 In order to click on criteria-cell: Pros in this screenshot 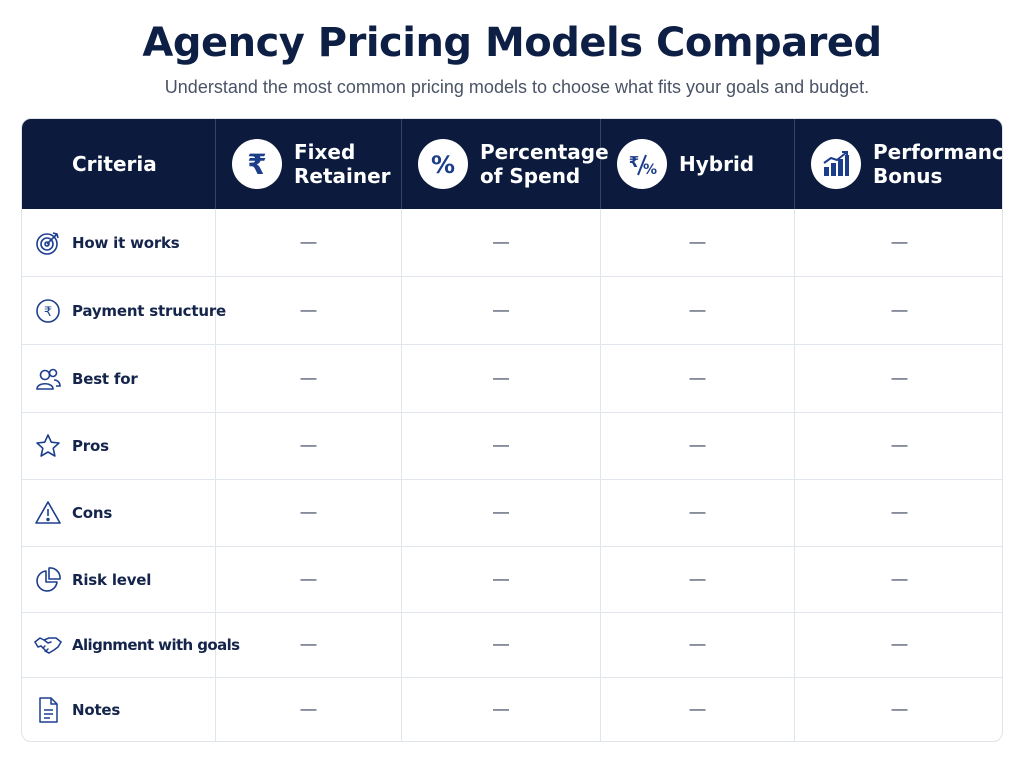, I will do `click(119, 446)`.